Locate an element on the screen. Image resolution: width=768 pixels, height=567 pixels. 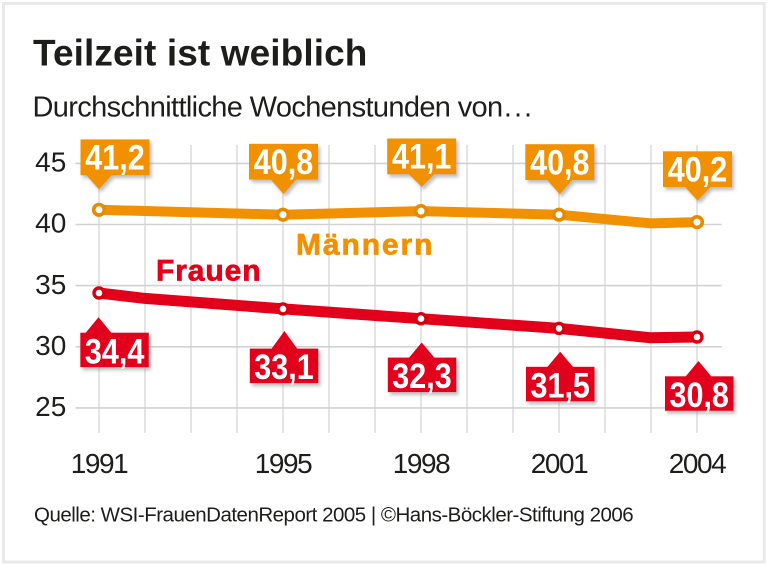
svg-text: 25 is located at coordinates (50, 406).